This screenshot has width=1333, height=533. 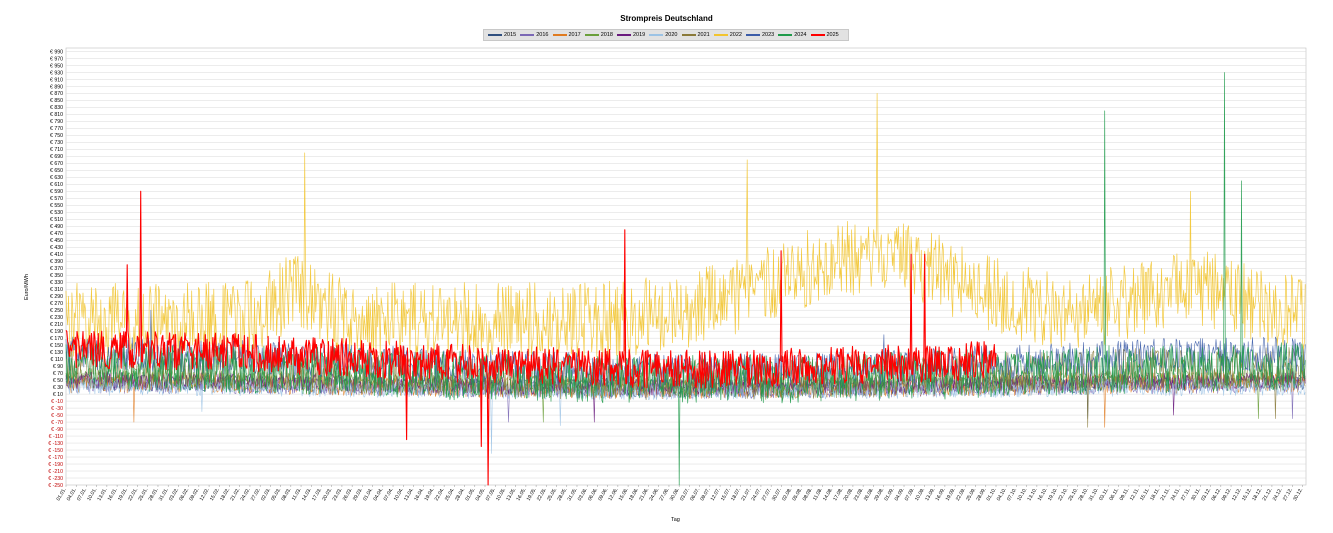 I want to click on series-line-2018, so click(x=685, y=395).